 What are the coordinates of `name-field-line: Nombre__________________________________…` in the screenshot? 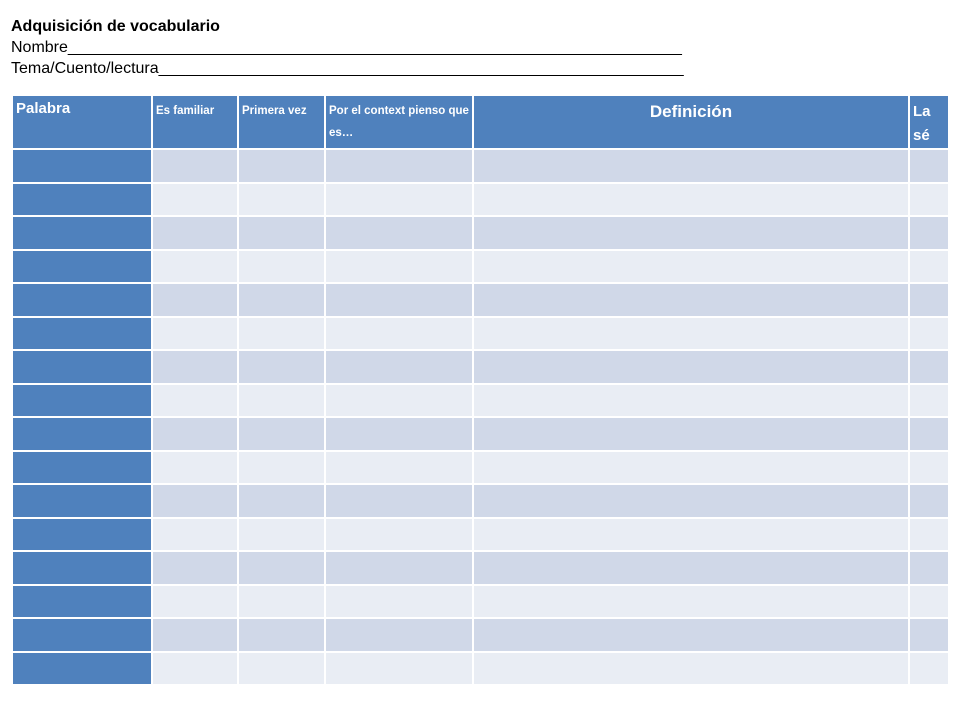 It's located at (346, 47).